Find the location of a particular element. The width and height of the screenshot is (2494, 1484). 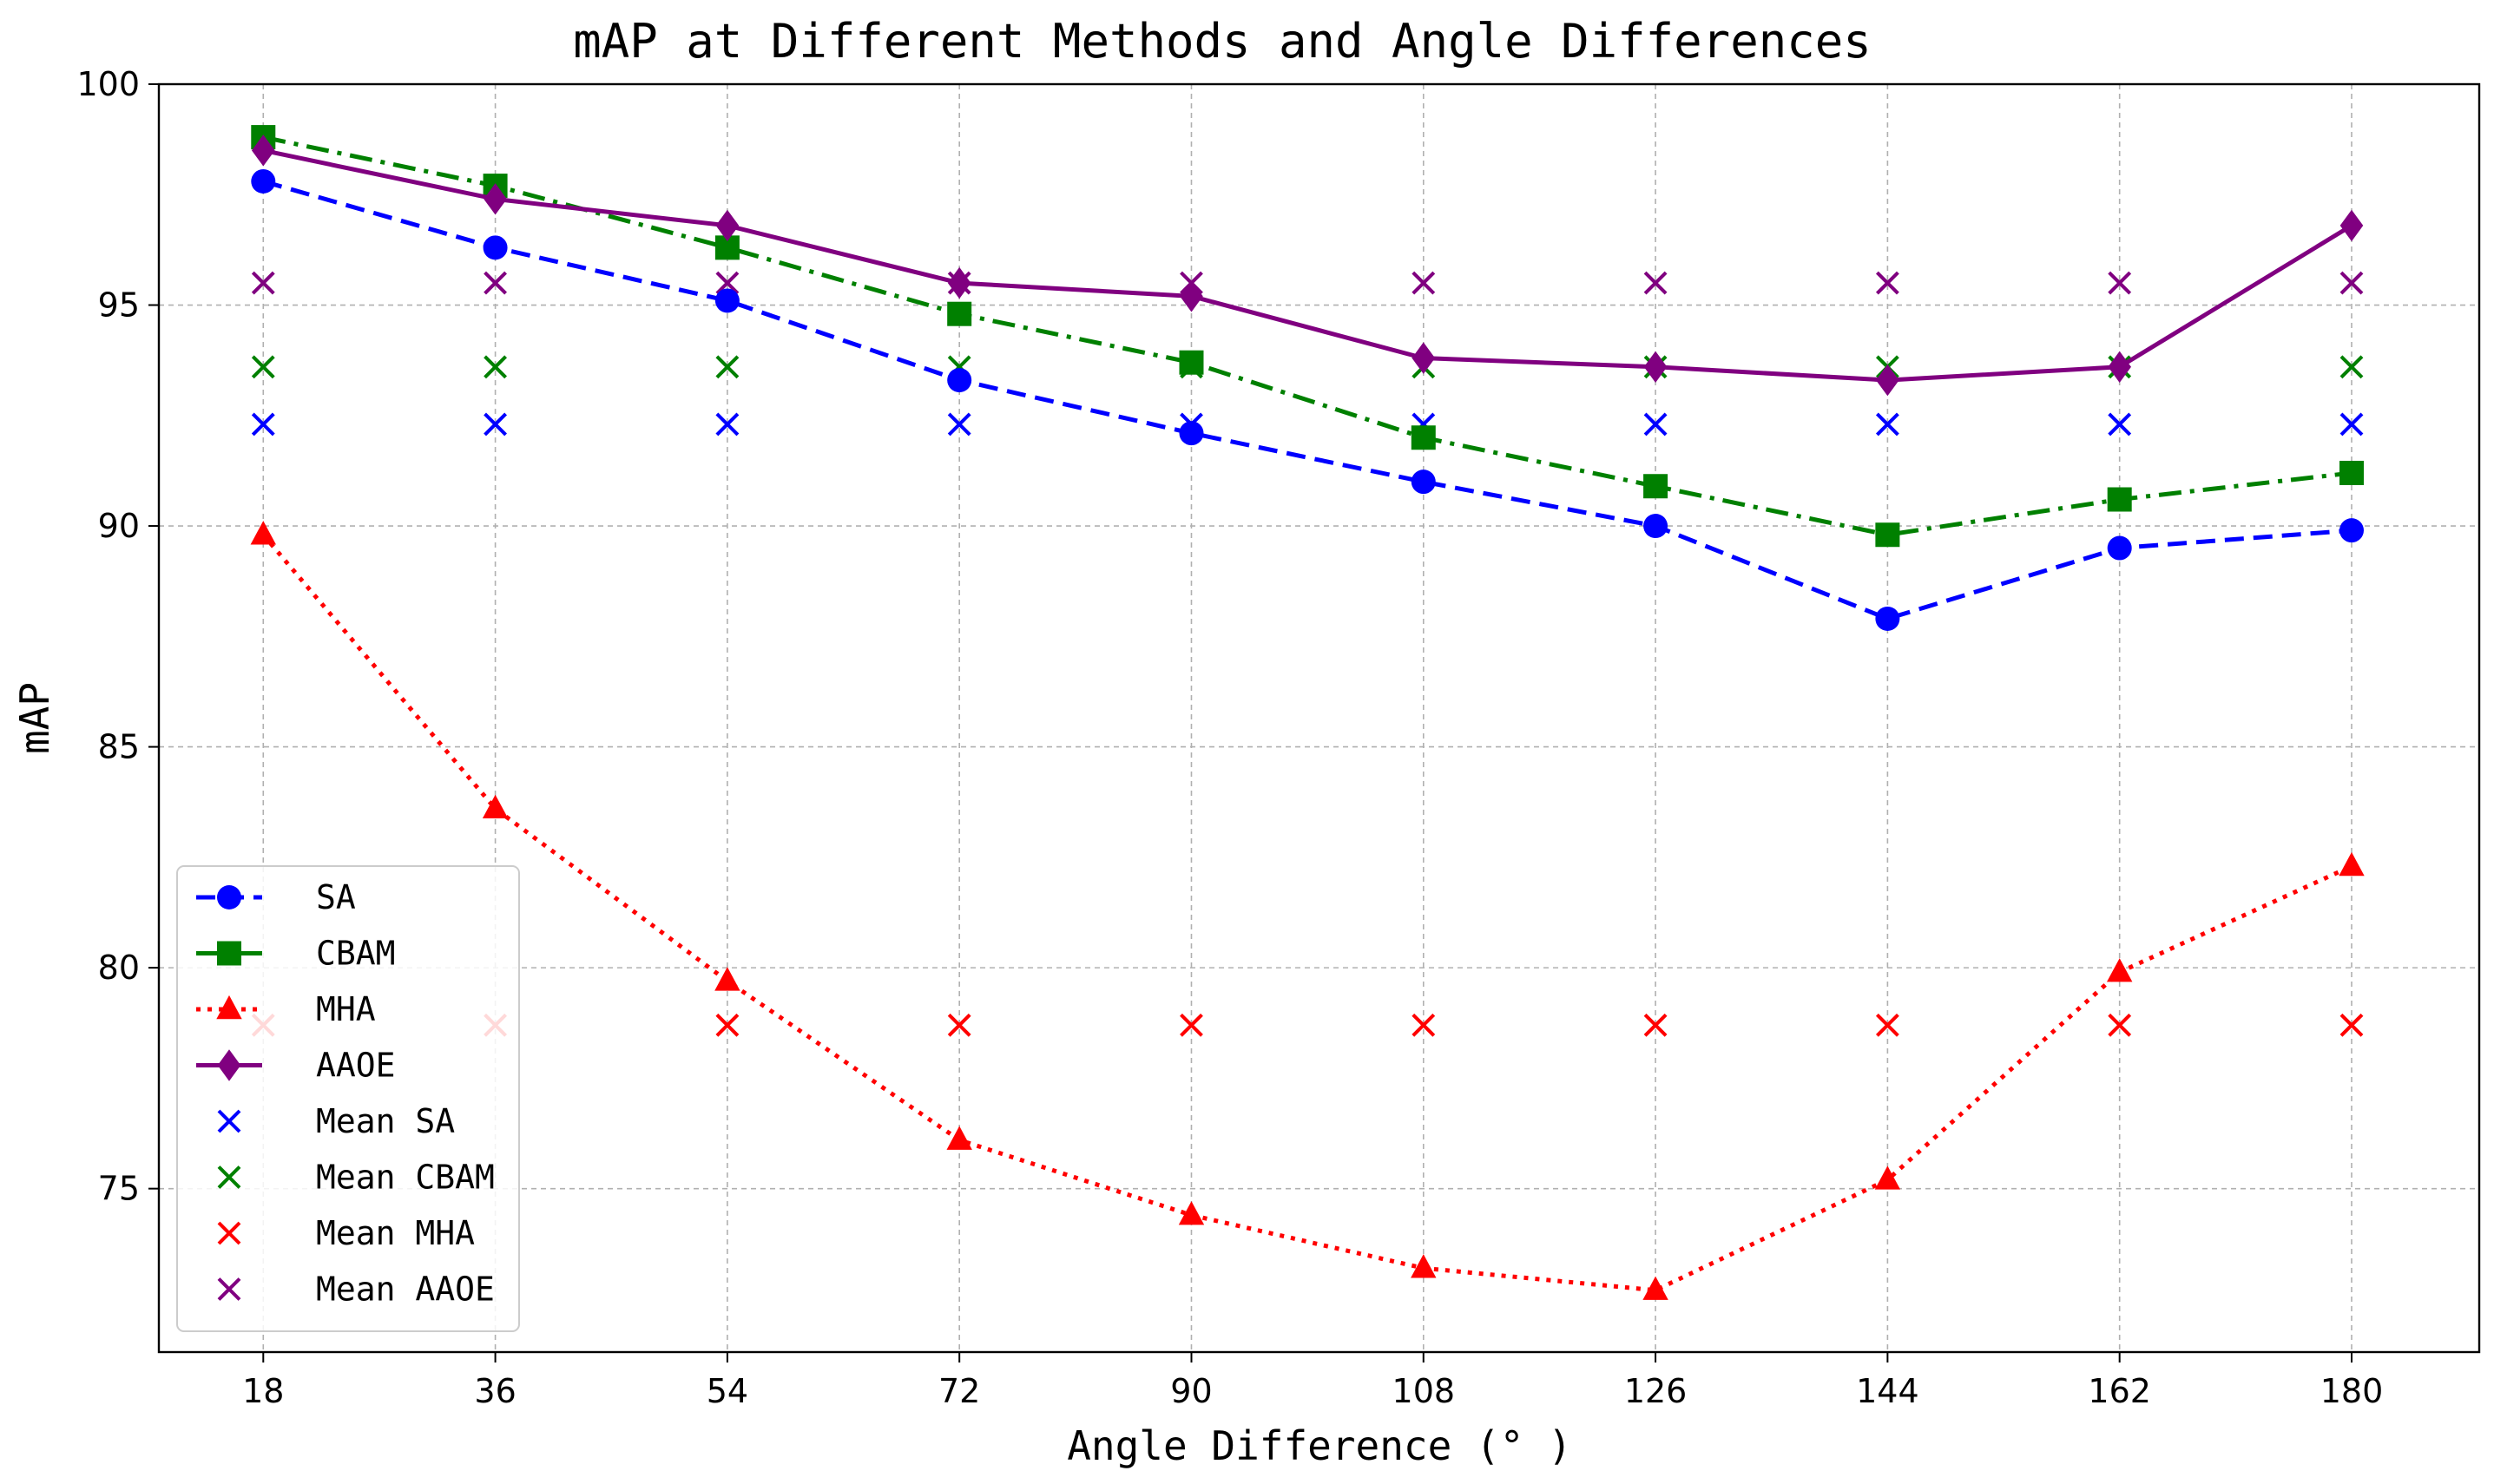

aaoe-line is located at coordinates (1307, 265).